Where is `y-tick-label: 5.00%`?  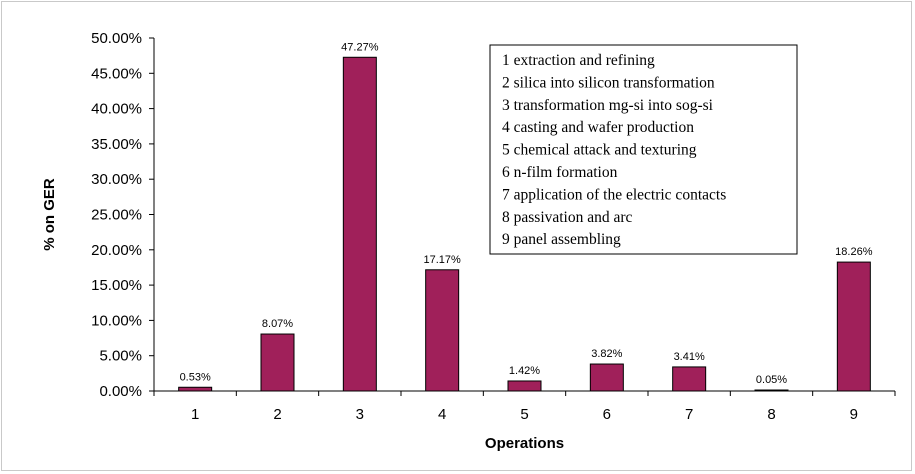 y-tick-label: 5.00% is located at coordinates (120, 356).